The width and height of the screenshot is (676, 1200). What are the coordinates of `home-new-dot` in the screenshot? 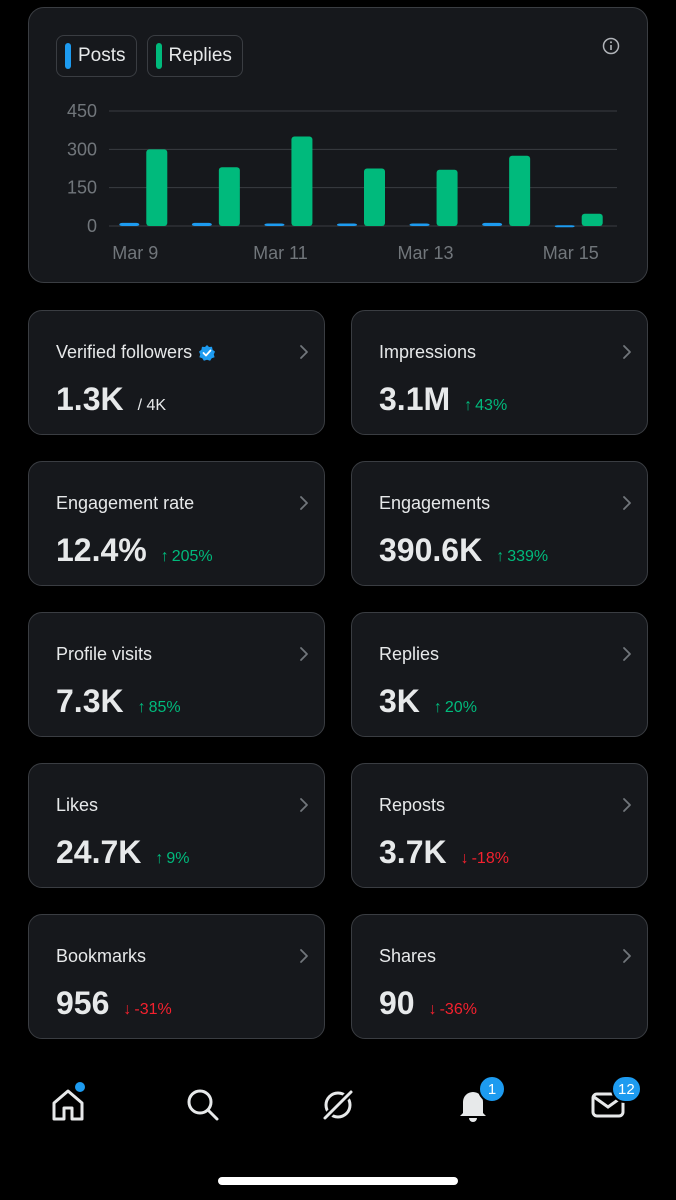 It's located at (80, 1087).